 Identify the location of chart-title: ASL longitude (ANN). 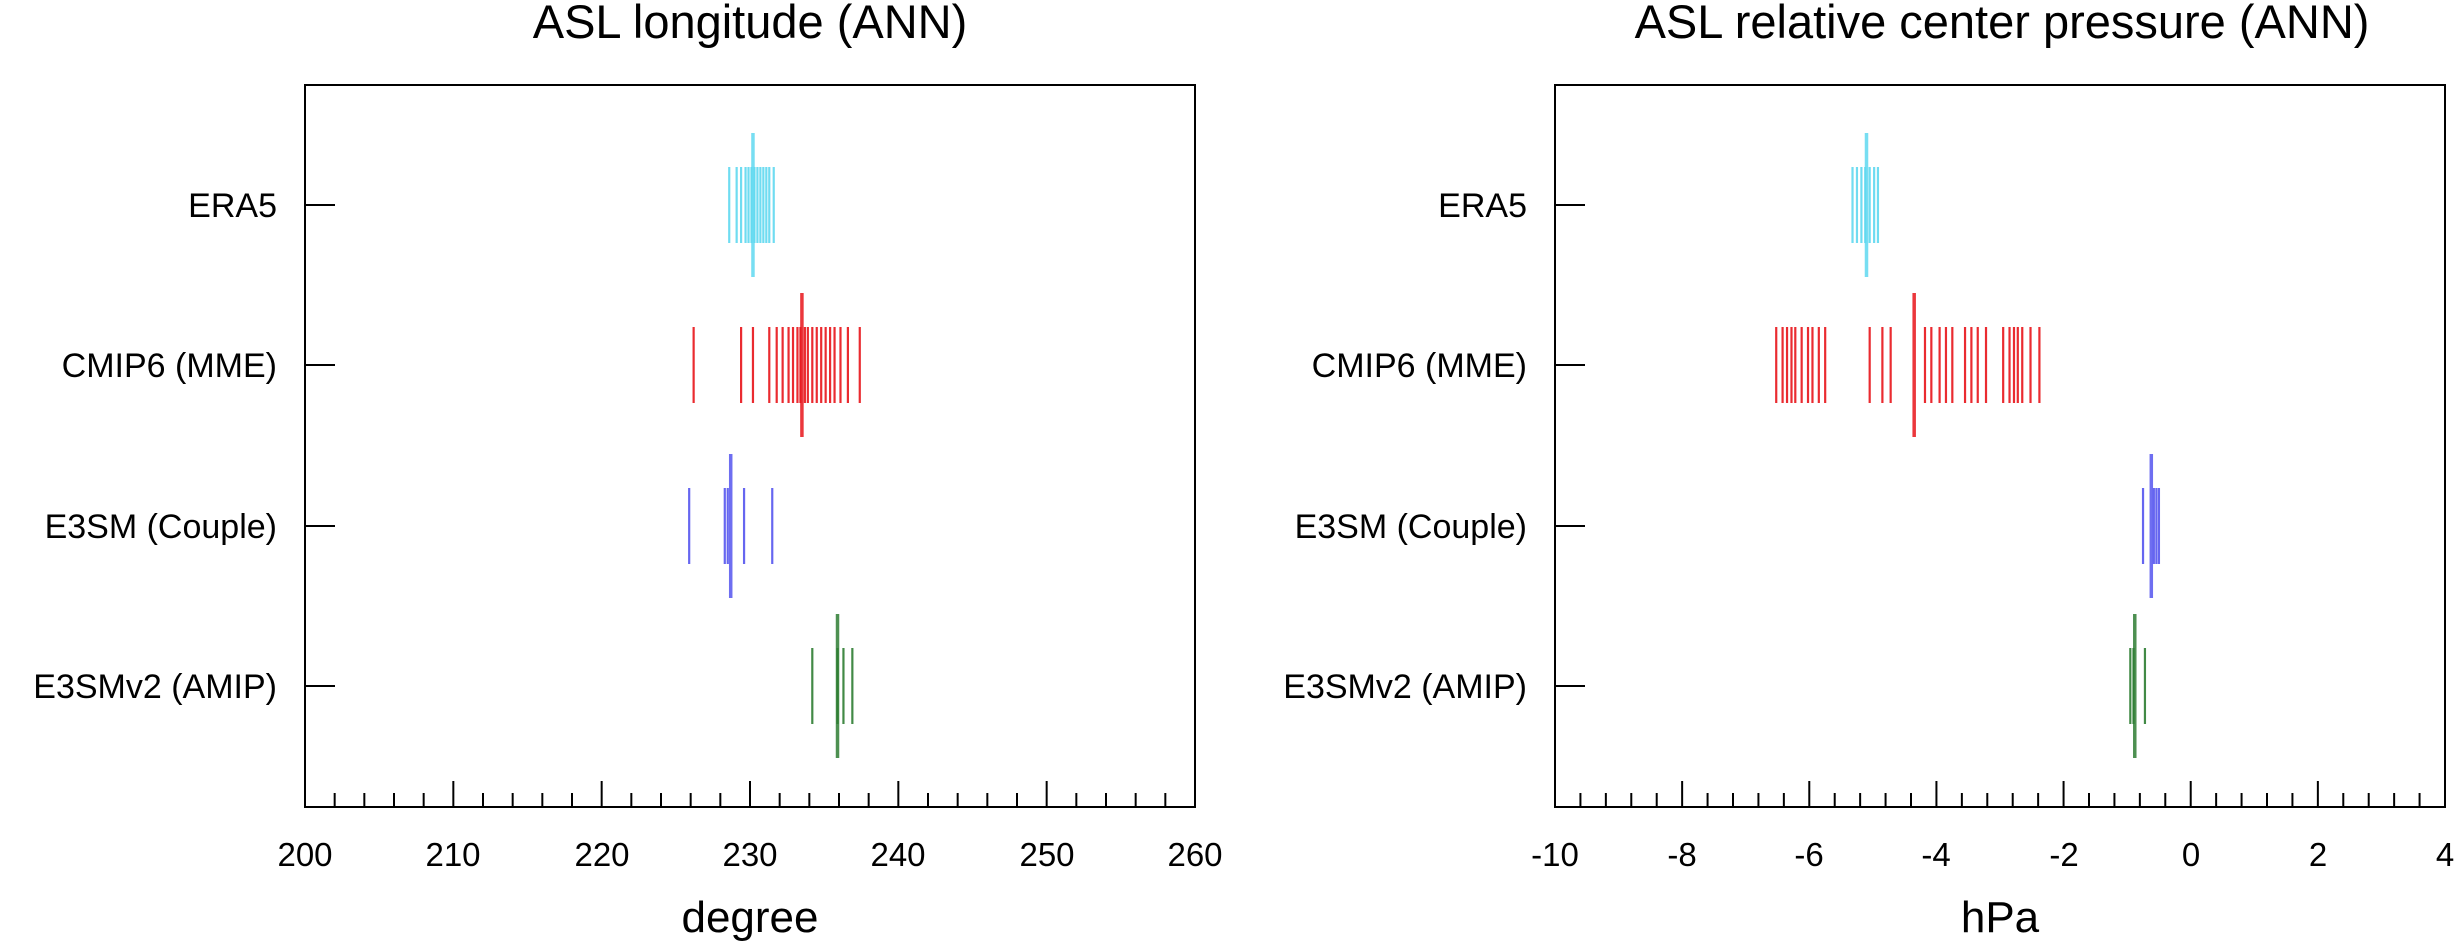
(750, 24).